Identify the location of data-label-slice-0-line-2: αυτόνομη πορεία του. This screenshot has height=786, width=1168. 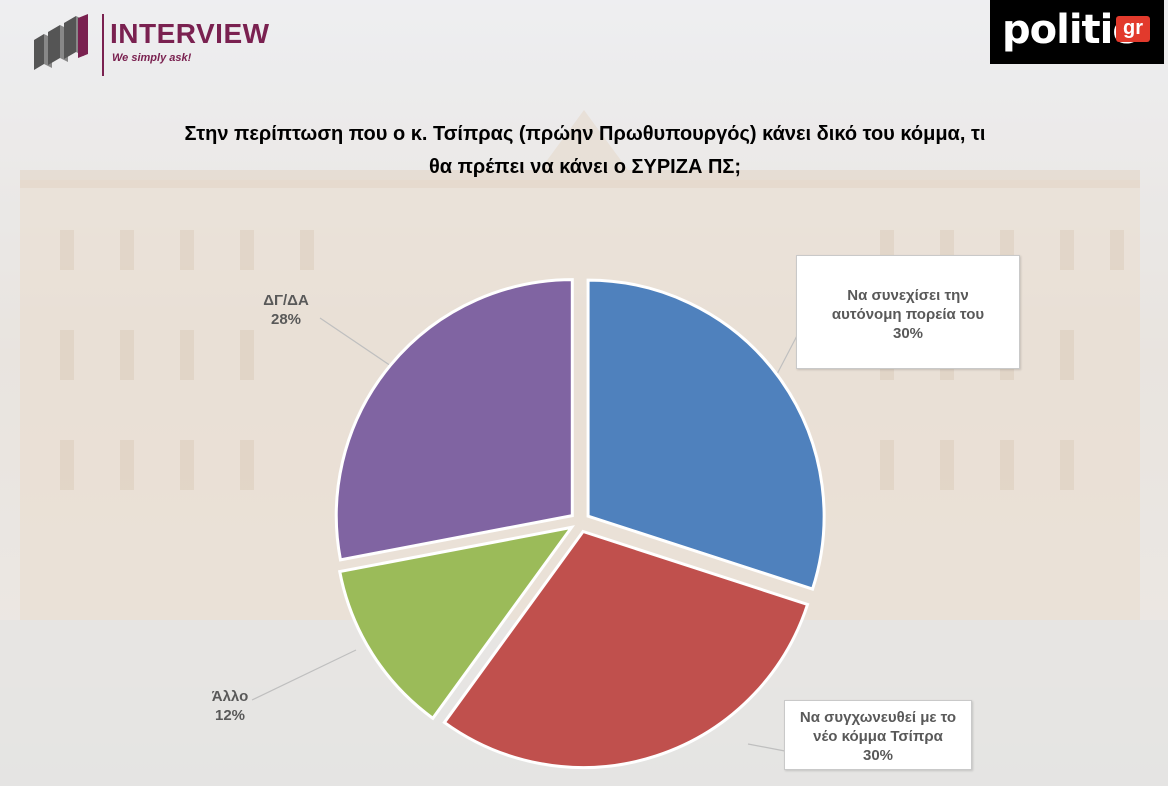
(908, 314).